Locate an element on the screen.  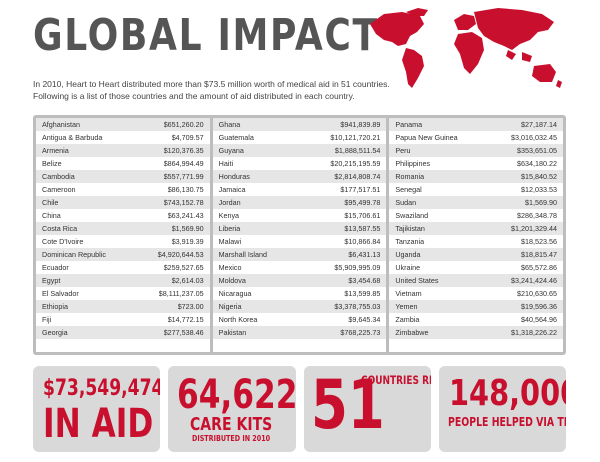
table-row: North Korea $9,645.34 is located at coordinates (299, 319).